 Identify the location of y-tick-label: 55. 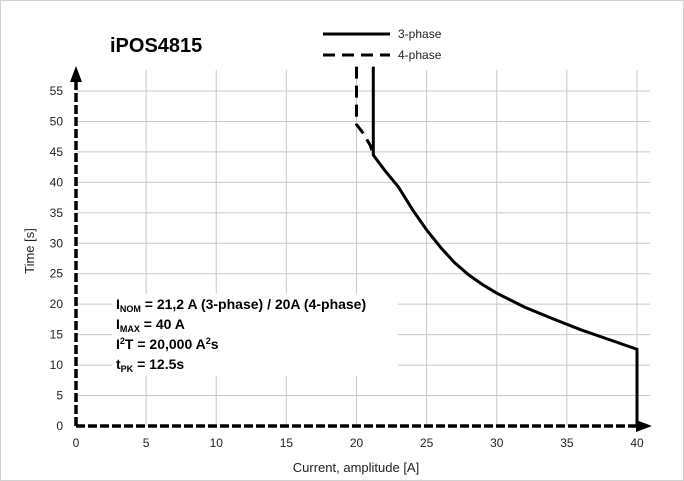
(57, 91).